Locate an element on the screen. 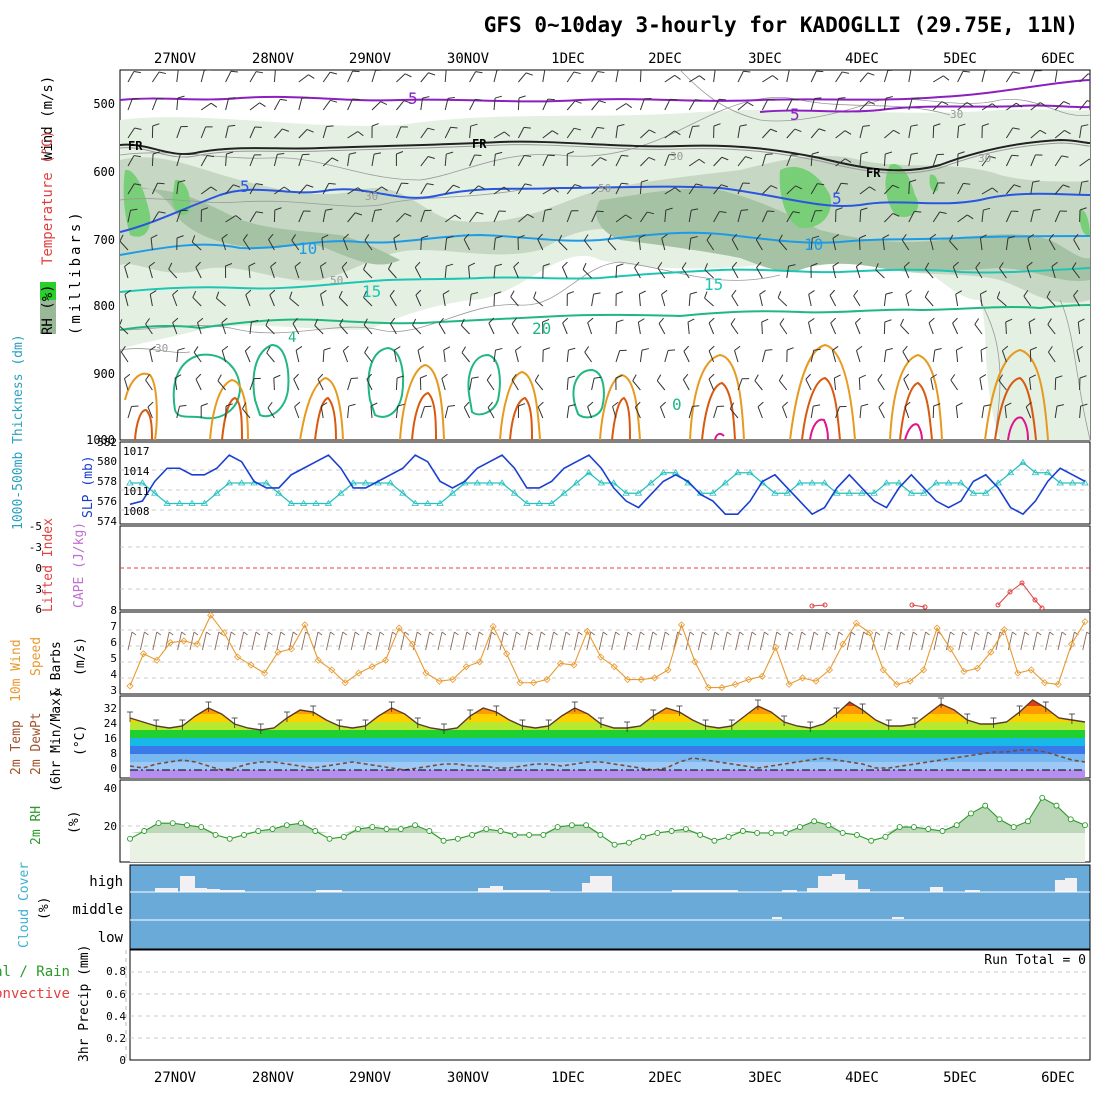  ylabel-thickness: 1000-500mb Thickness (dm) is located at coordinates (18, 432).